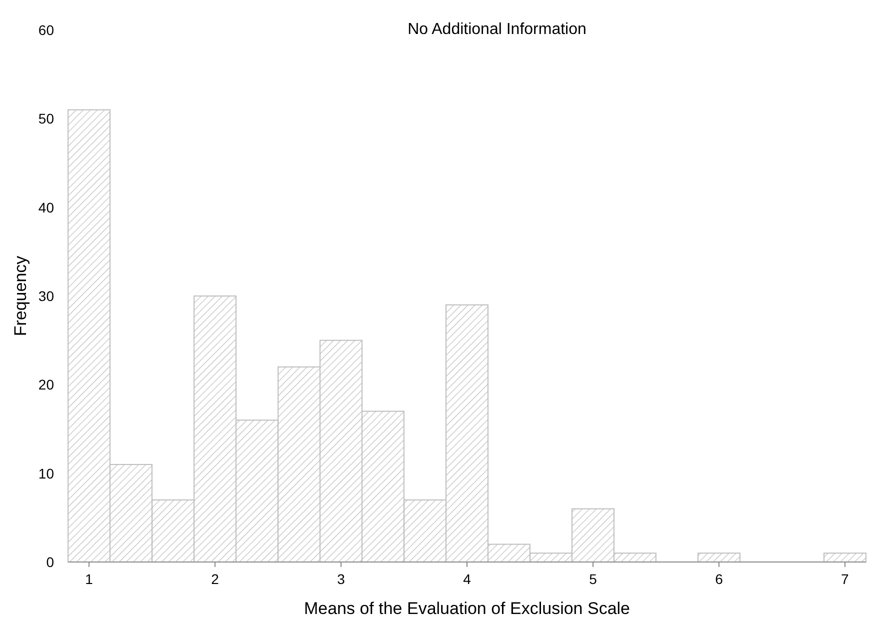  What do you see at coordinates (497, 29) in the screenshot?
I see `chart-title: No Additional Information` at bounding box center [497, 29].